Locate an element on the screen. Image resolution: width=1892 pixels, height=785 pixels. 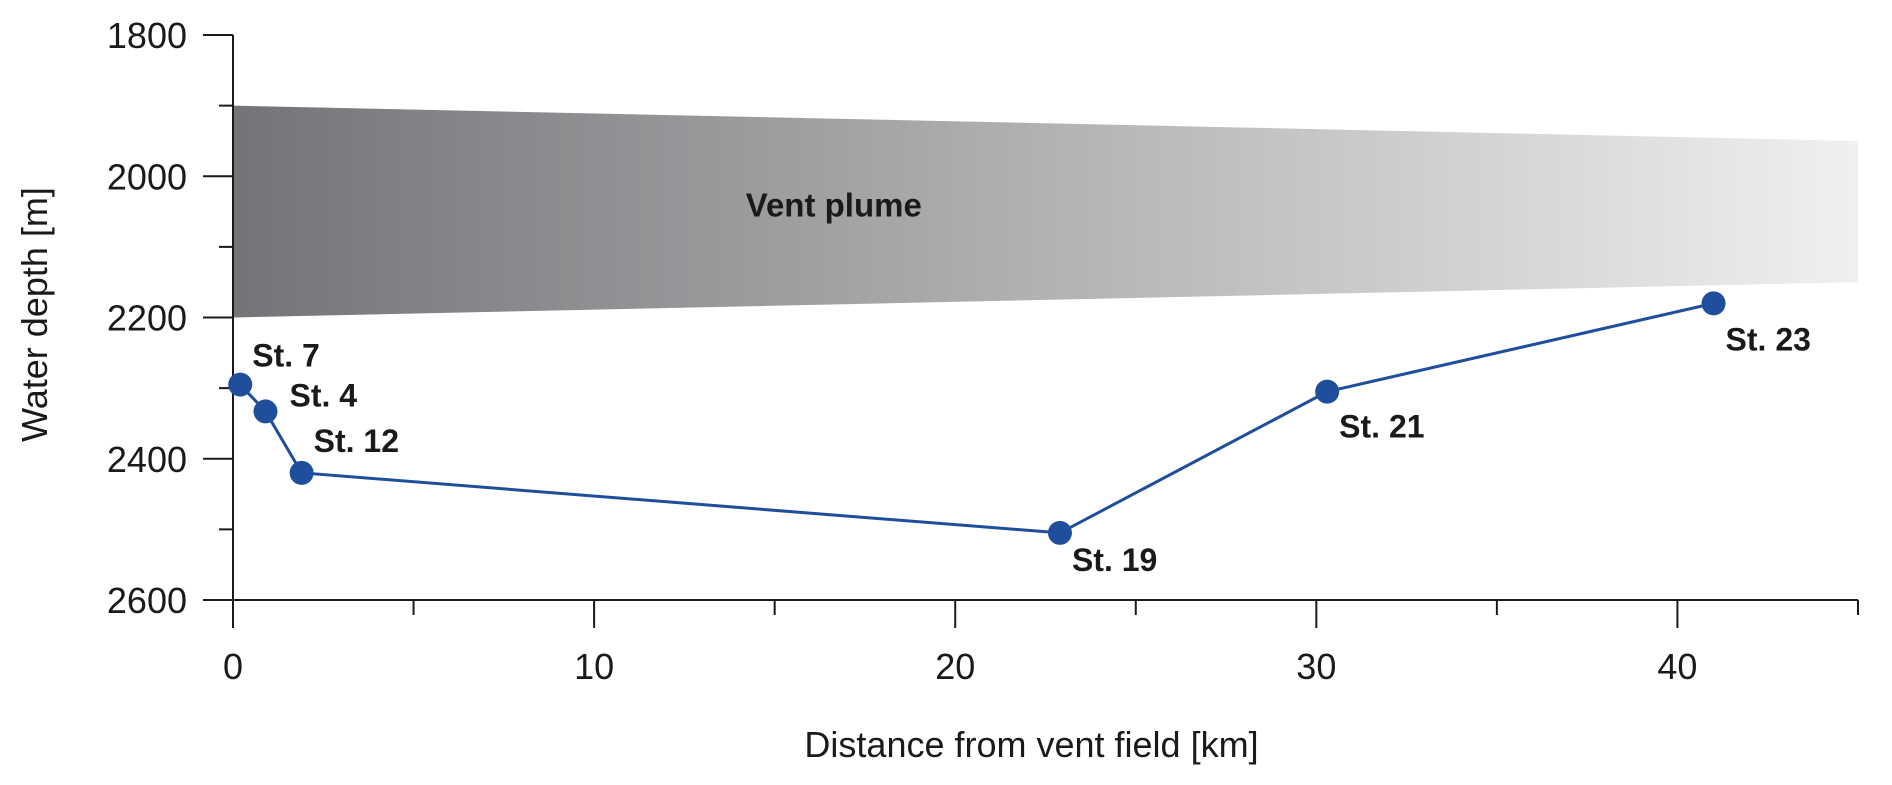
y-tick-label: 1800 is located at coordinates (147, 35).